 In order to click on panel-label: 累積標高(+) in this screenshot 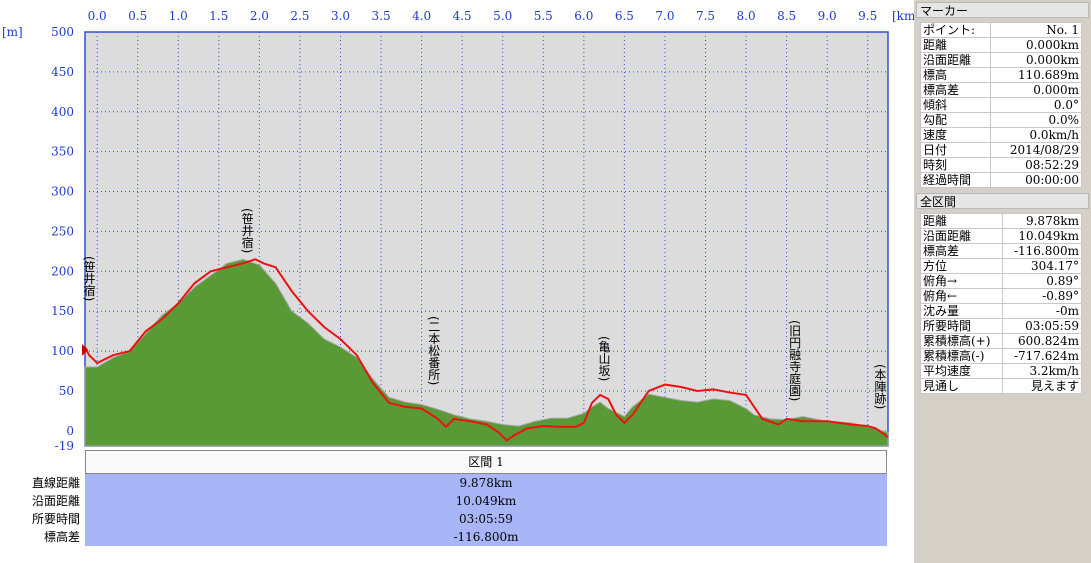, I will do `click(961, 341)`.